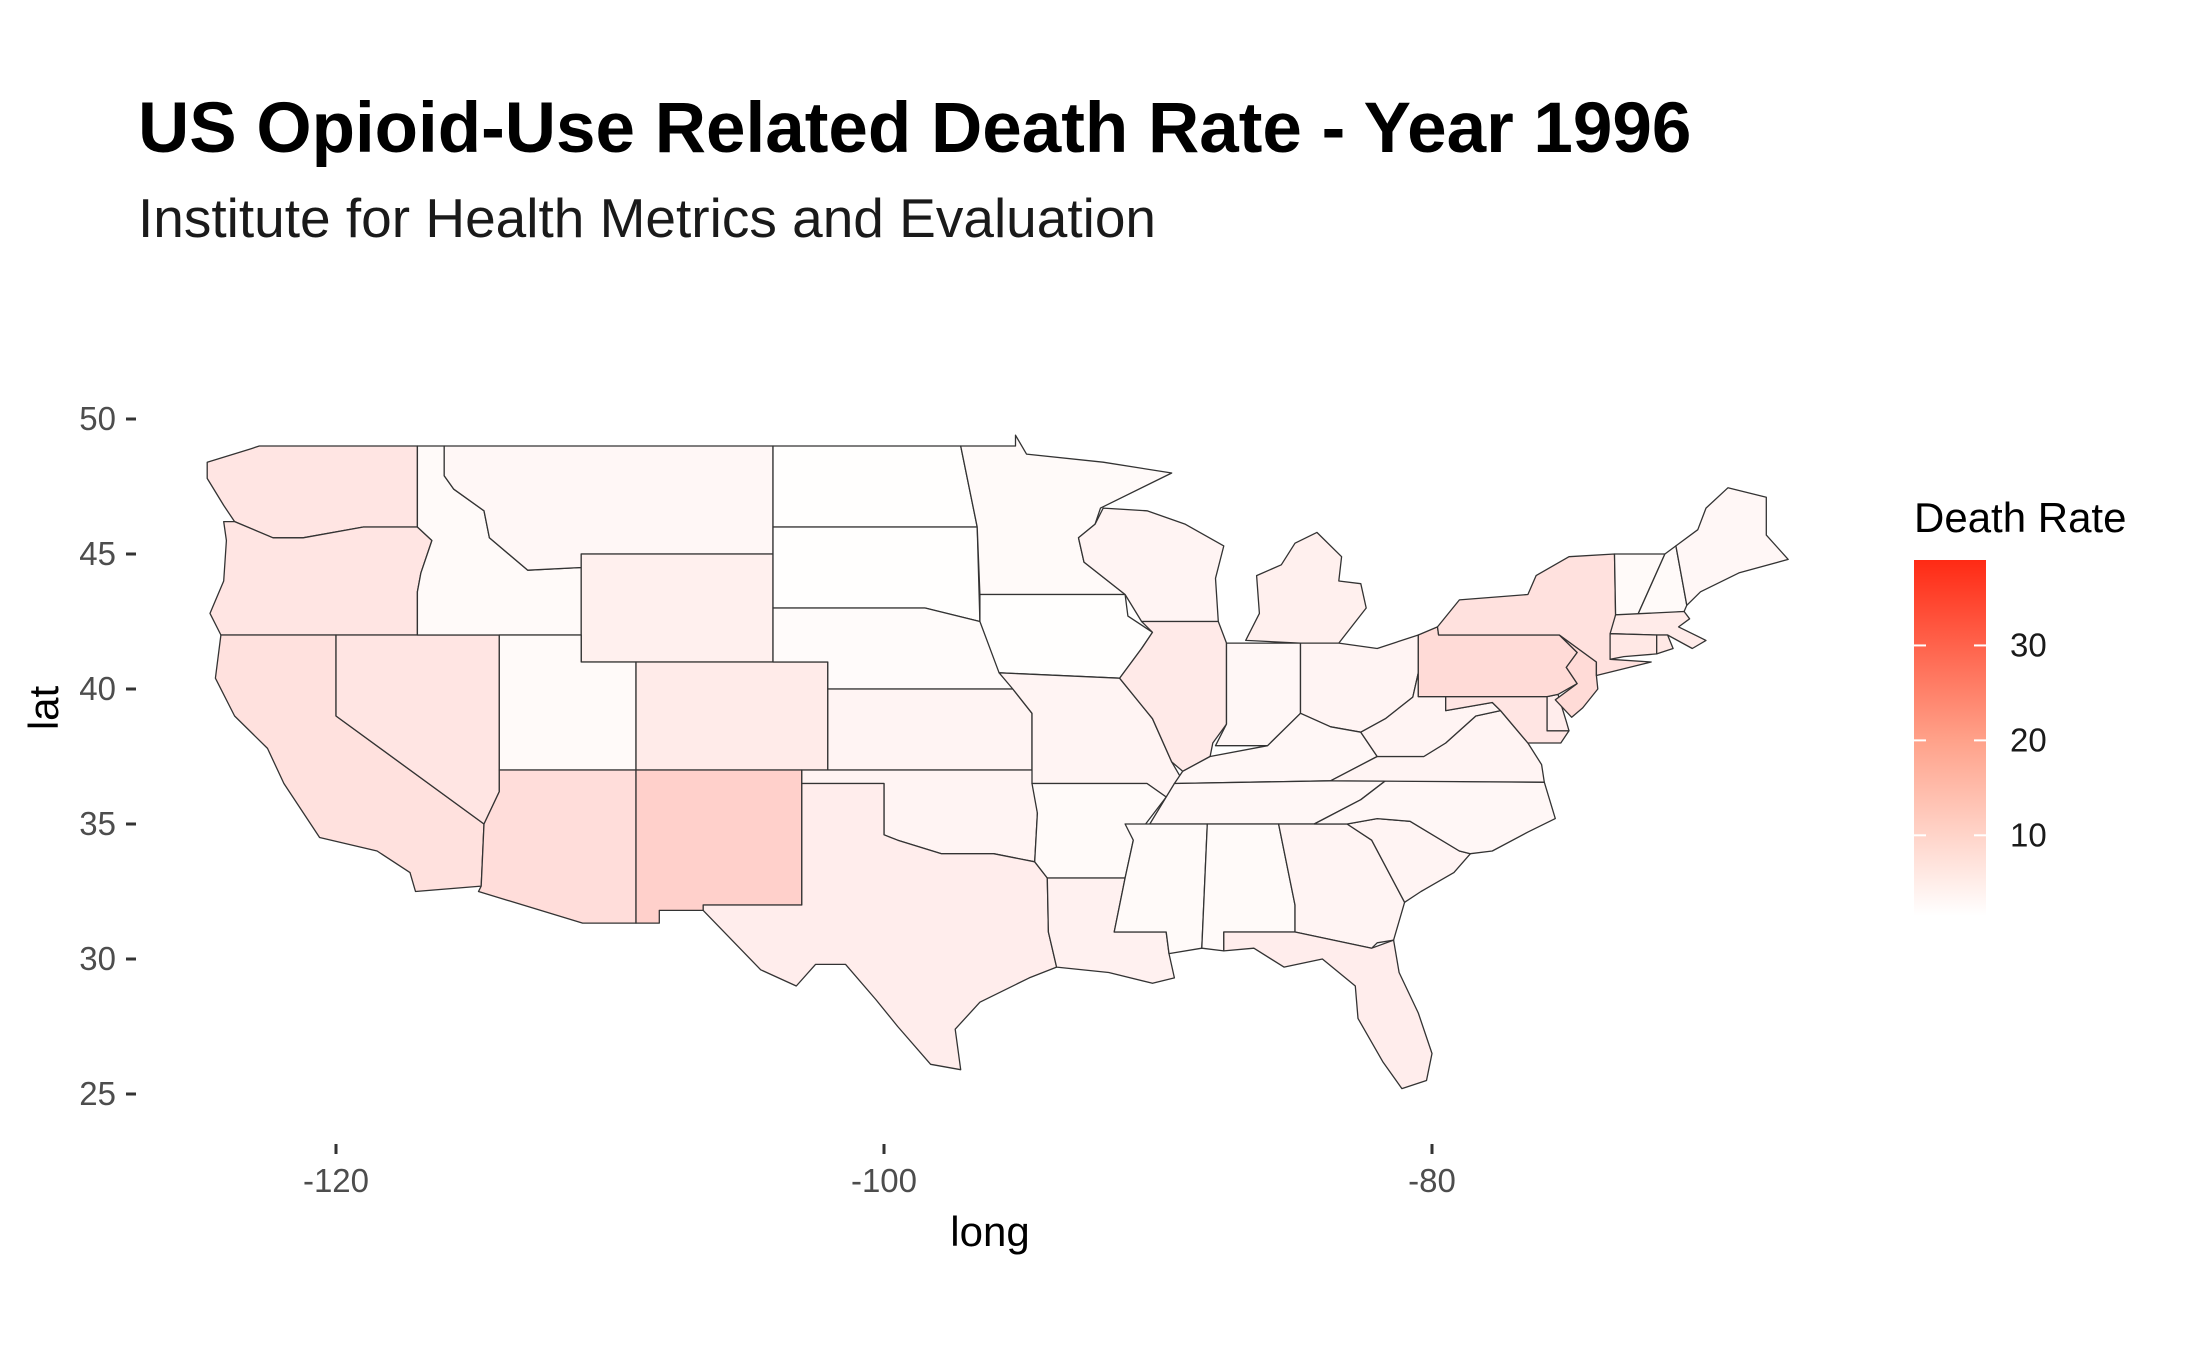 The width and height of the screenshot is (2186, 1350). What do you see at coordinates (43, 707) in the screenshot?
I see `y-axis-title: lat` at bounding box center [43, 707].